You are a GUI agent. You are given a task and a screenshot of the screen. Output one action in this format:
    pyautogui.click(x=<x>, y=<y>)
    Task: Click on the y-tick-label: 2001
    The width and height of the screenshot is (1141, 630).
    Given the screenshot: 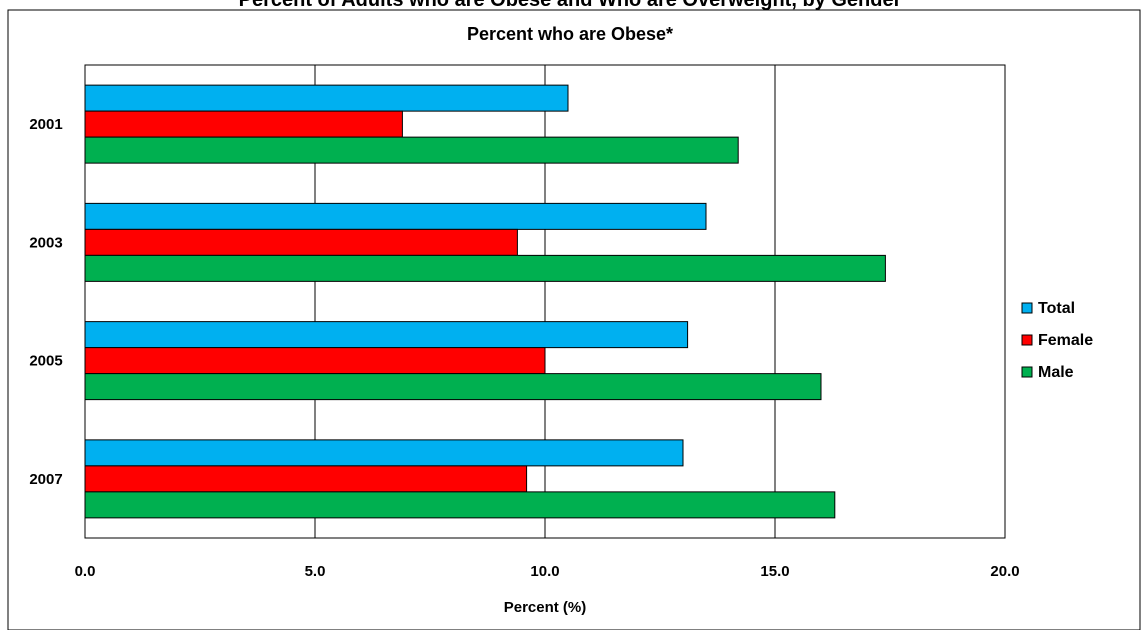 What is the action you would take?
    pyautogui.click(x=45, y=124)
    